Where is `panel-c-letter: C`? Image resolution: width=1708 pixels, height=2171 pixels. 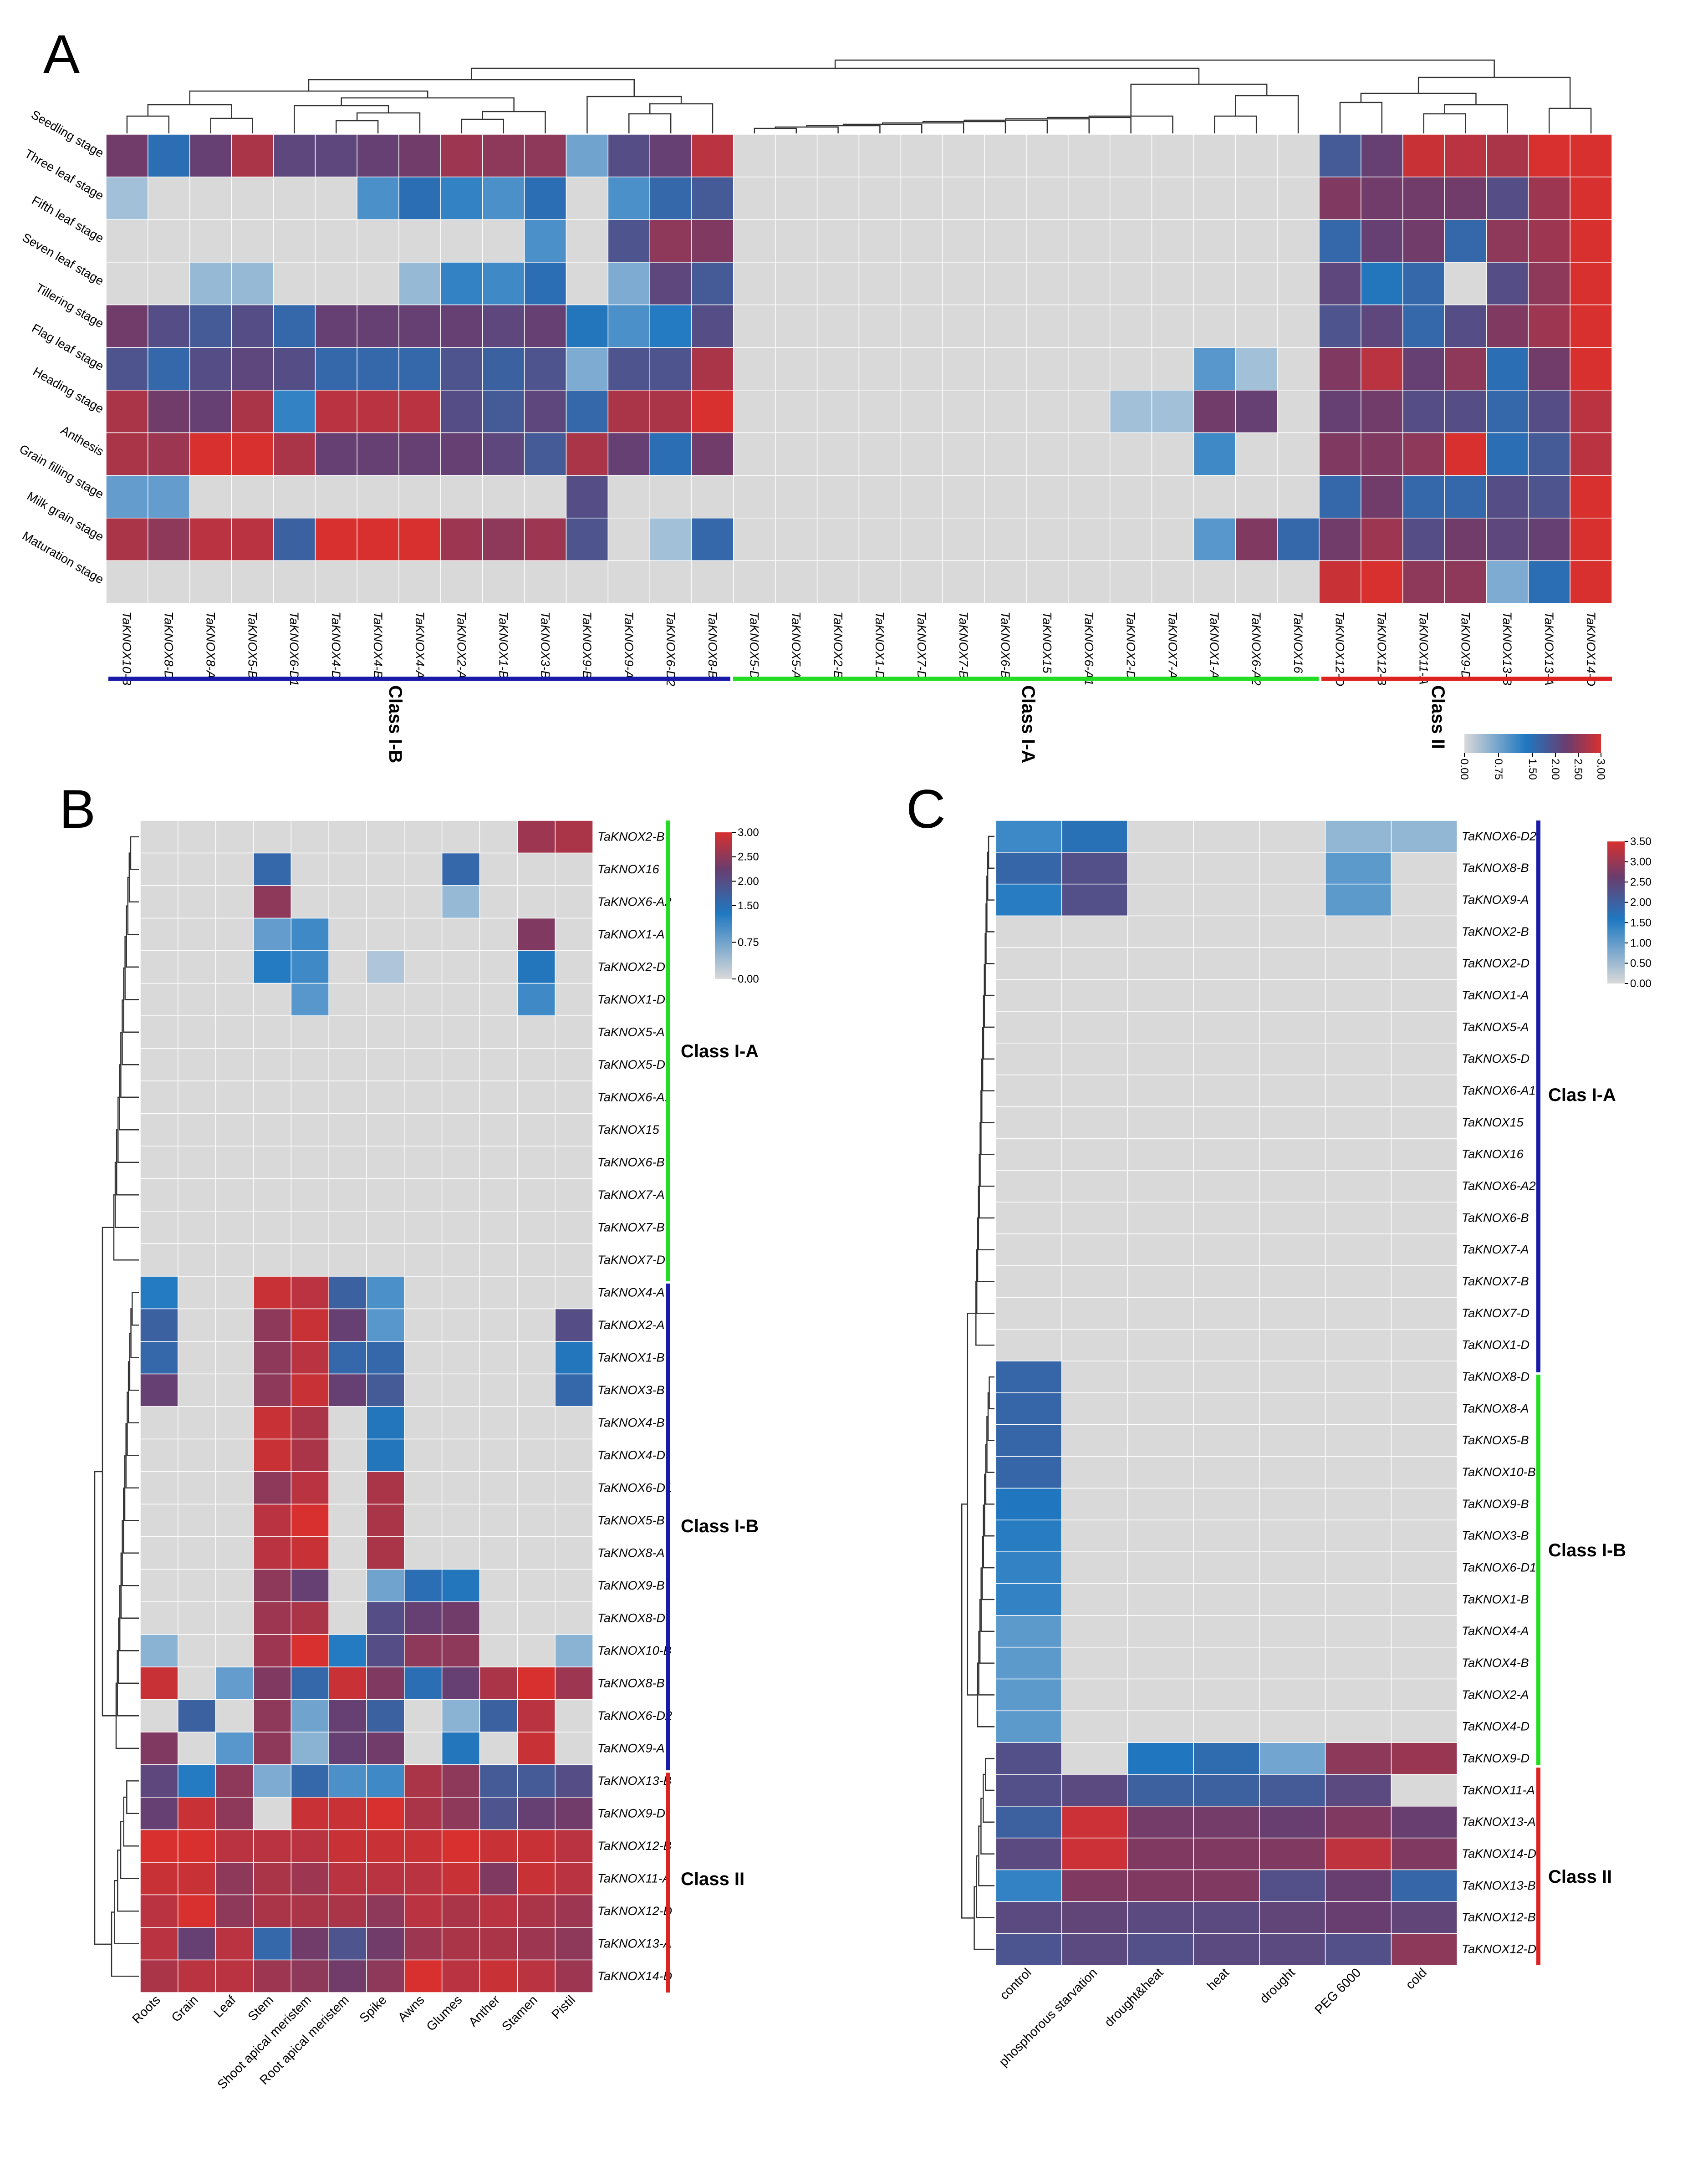
panel-c-letter: C is located at coordinates (926, 809).